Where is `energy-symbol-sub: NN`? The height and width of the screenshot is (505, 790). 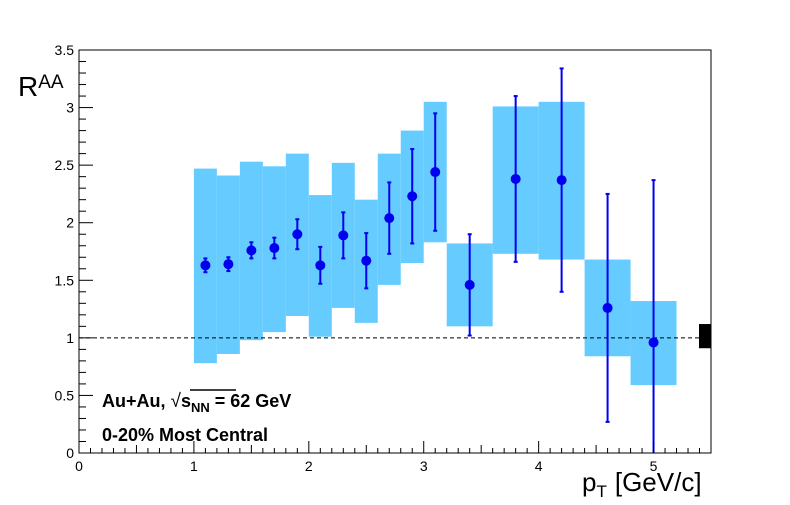
energy-symbol-sub: NN is located at coordinates (200, 407).